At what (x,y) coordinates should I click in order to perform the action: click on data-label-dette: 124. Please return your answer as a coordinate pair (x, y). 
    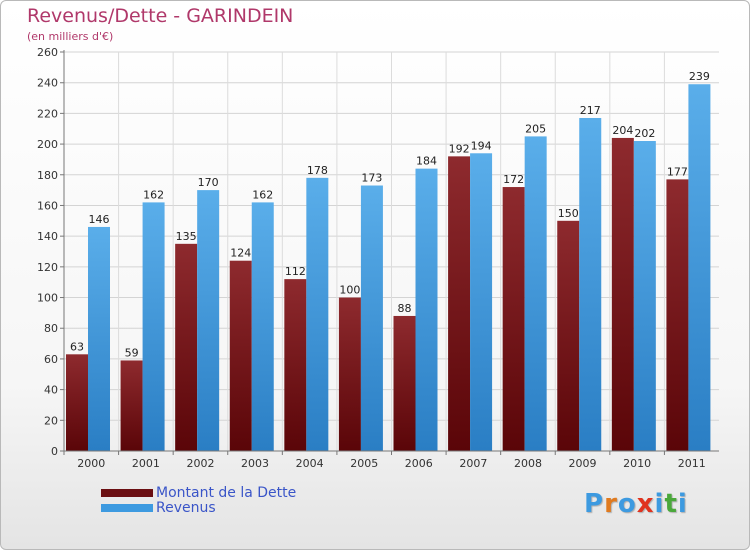
    Looking at the image, I should click on (240, 253).